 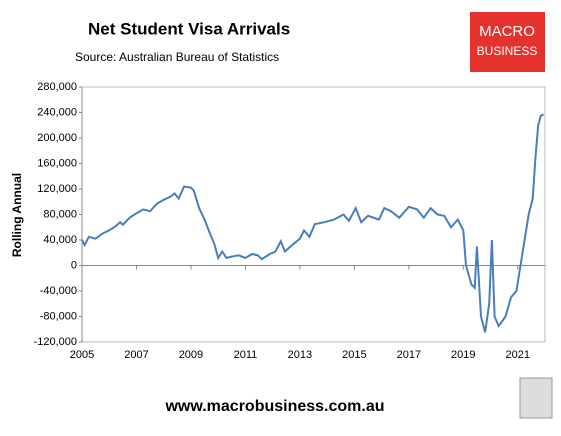 What do you see at coordinates (74, 265) in the screenshot?
I see `y-tick-label: 0` at bounding box center [74, 265].